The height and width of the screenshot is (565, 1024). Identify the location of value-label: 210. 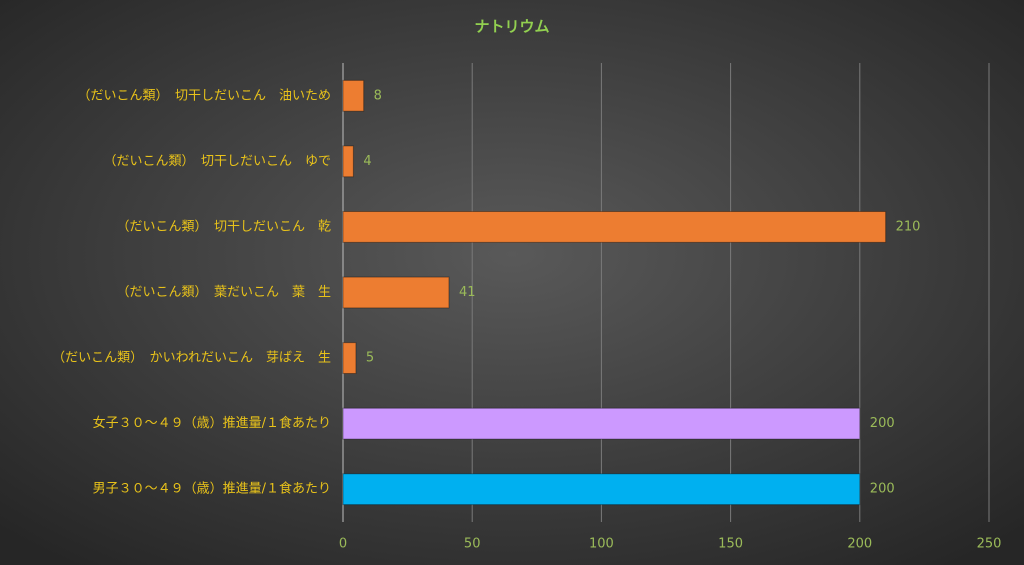
(908, 226).